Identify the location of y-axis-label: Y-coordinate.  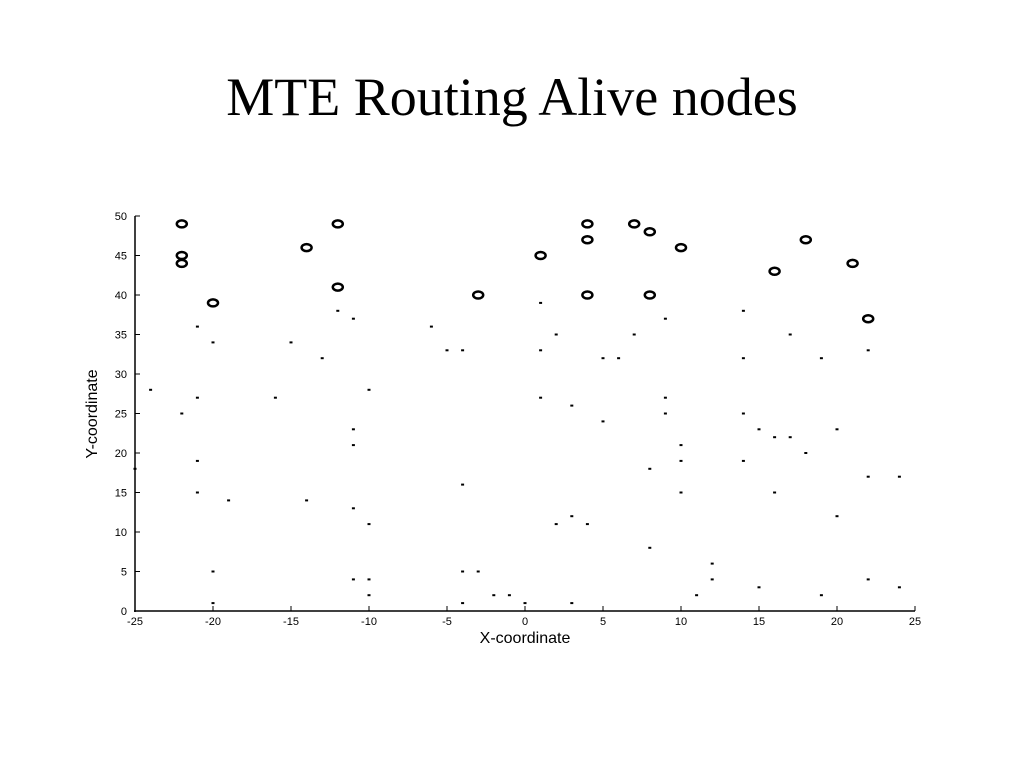
(92, 413).